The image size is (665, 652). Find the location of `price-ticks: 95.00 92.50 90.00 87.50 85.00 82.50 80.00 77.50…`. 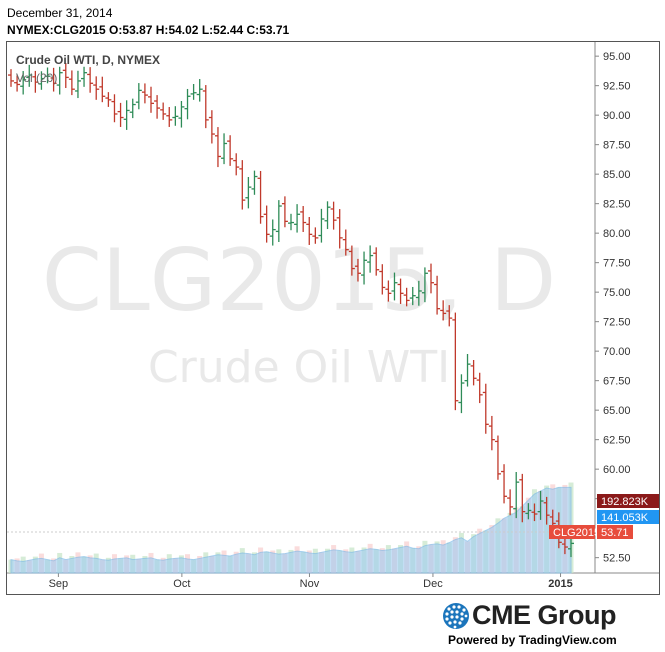

price-ticks: 95.00 92.50 90.00 87.50 85.00 82.50 80.00 77.50… is located at coordinates (613, 308).